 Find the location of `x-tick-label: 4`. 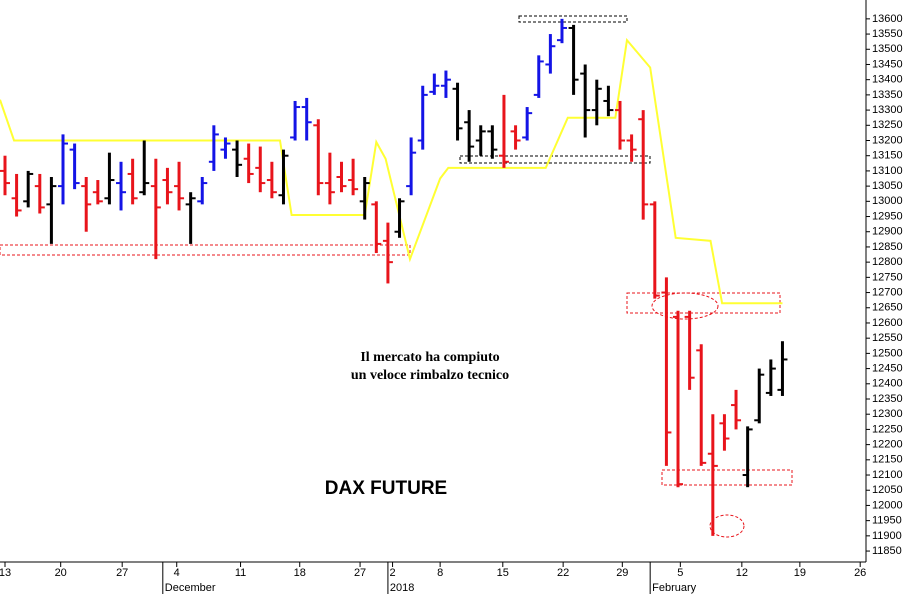

x-tick-label: 4 is located at coordinates (177, 573).